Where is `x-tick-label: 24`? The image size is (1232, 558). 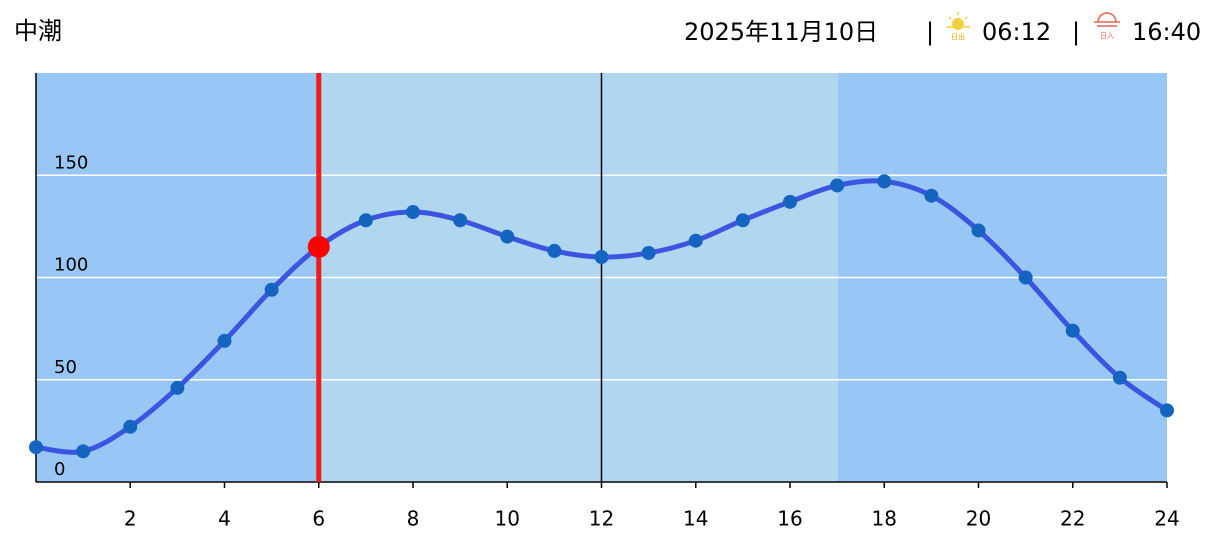
x-tick-label: 24 is located at coordinates (1166, 519).